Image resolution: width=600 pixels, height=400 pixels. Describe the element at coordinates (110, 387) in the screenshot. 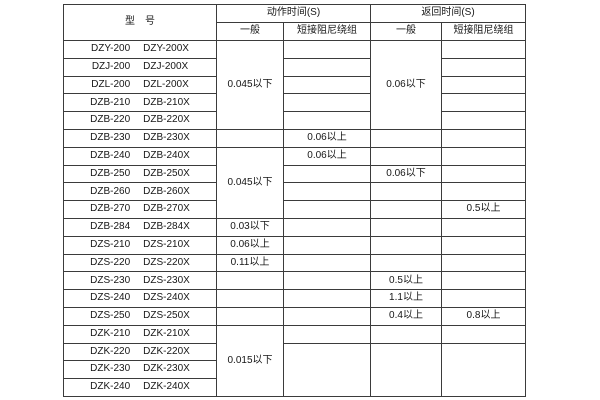

I see `model-label: DZK-240` at that location.